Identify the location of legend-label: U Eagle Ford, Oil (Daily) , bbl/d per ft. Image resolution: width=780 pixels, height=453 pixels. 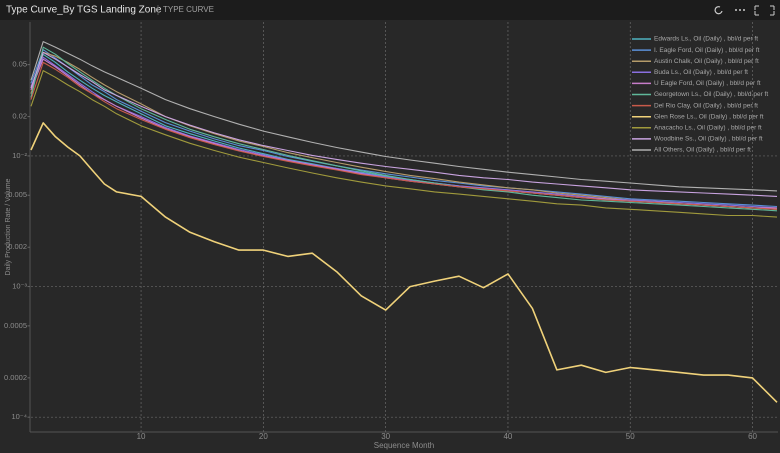
(707, 83).